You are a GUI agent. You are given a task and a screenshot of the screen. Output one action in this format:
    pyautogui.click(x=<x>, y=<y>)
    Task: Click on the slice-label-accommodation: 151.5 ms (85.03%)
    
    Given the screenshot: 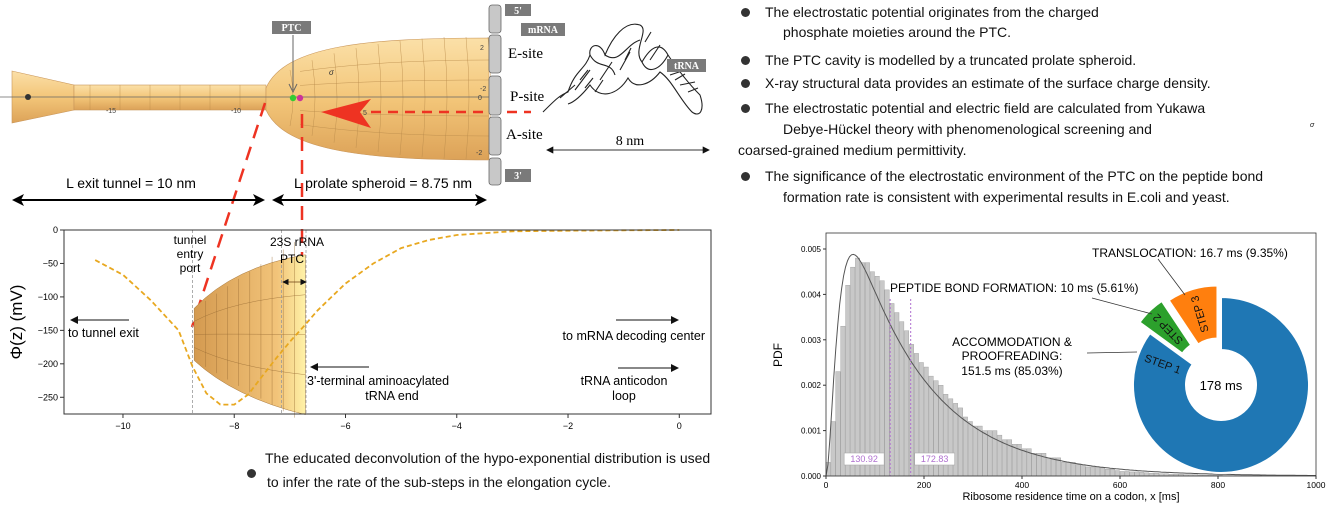 What is the action you would take?
    pyautogui.click(x=1011, y=371)
    